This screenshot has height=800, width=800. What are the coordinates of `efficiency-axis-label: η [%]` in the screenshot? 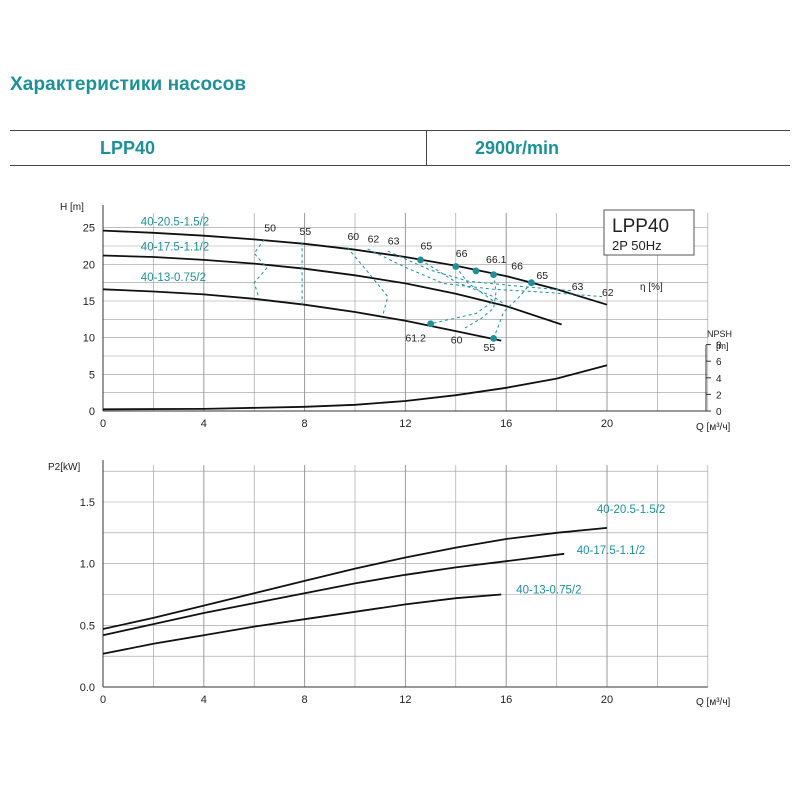 It's located at (651, 287).